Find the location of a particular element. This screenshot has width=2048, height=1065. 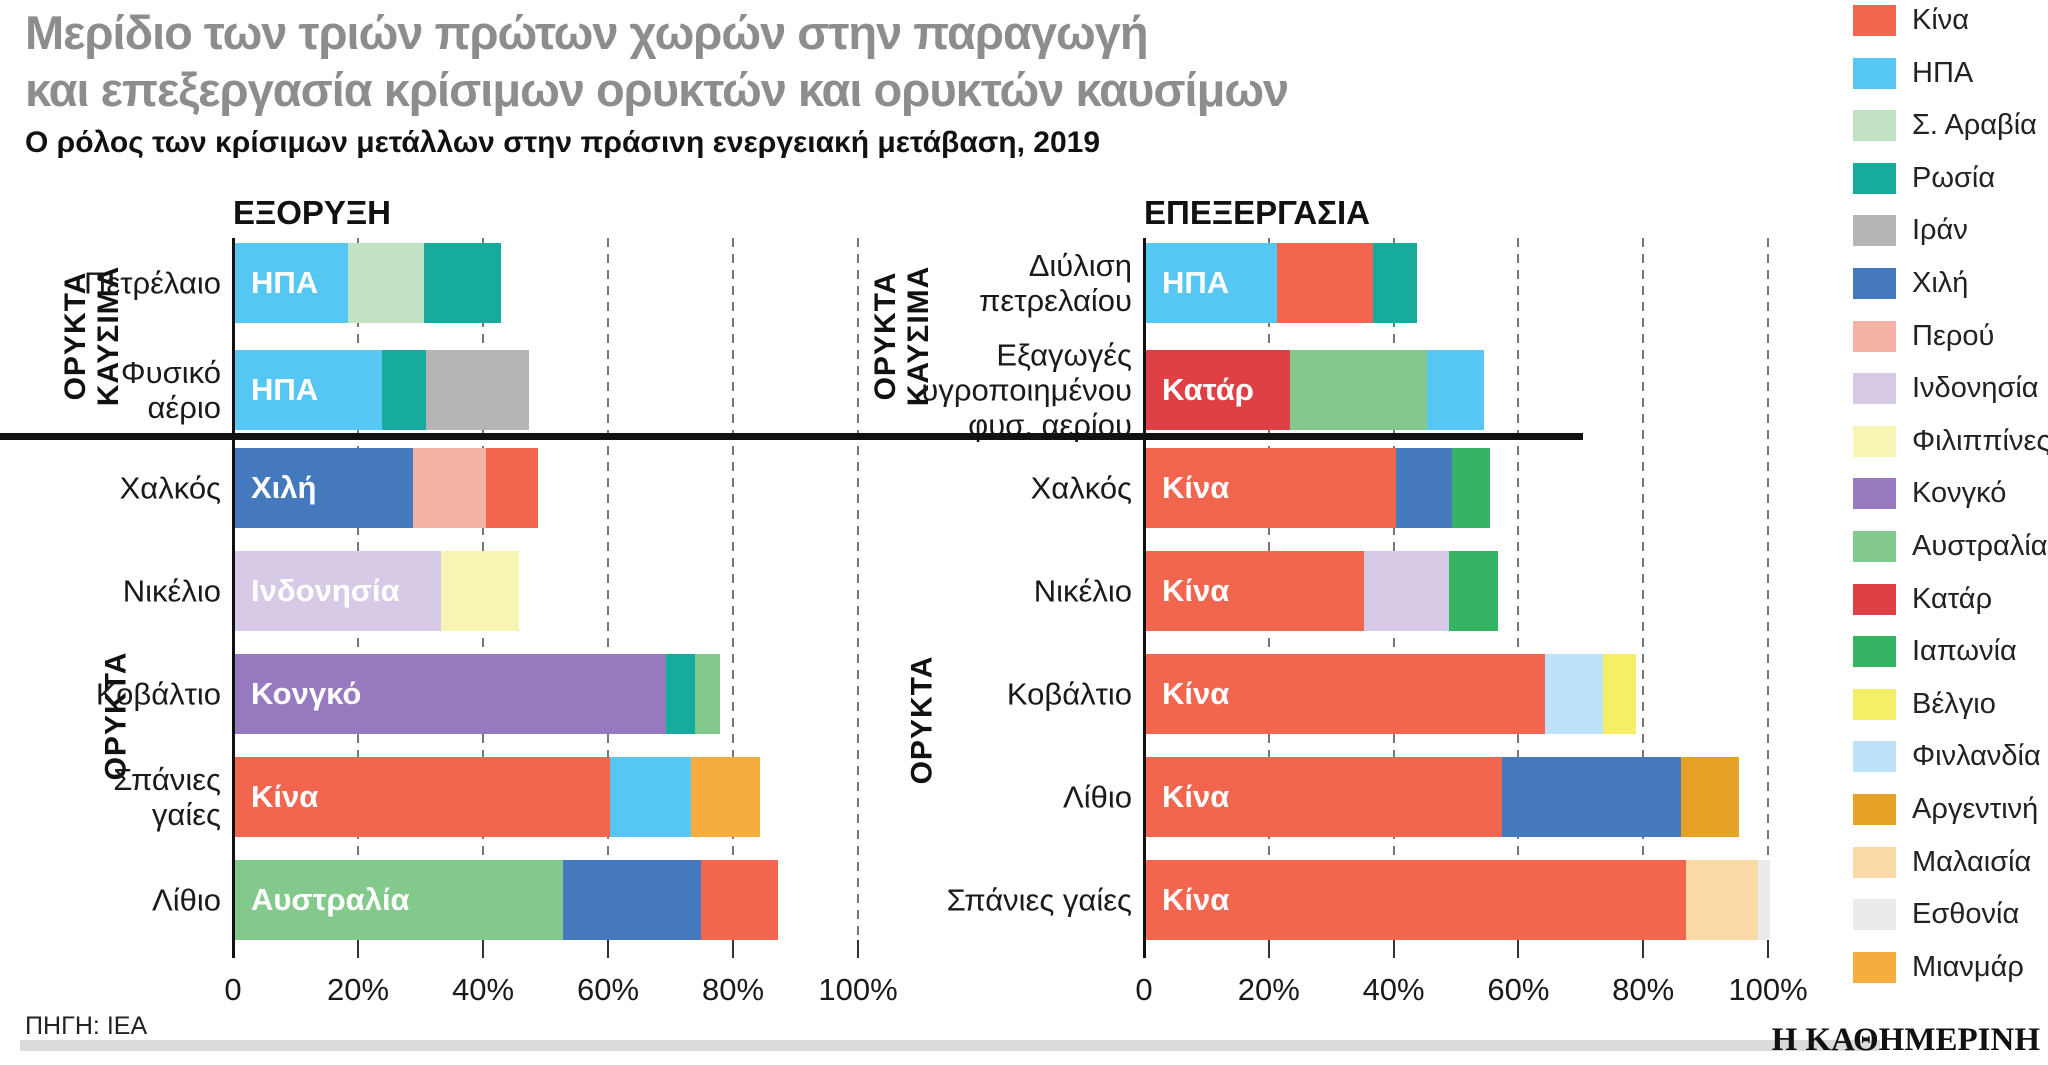

row-label: Σπάνιες γαίες is located at coordinates (1039, 900).